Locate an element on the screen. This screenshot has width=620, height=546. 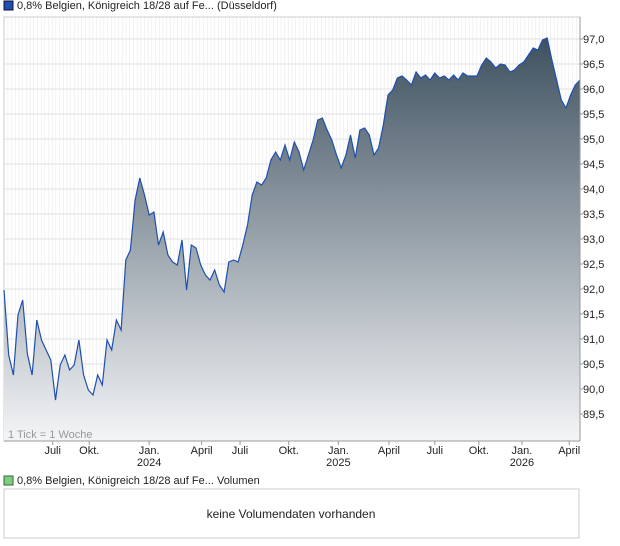
y-tick-label: 97,0 is located at coordinates (593, 40).